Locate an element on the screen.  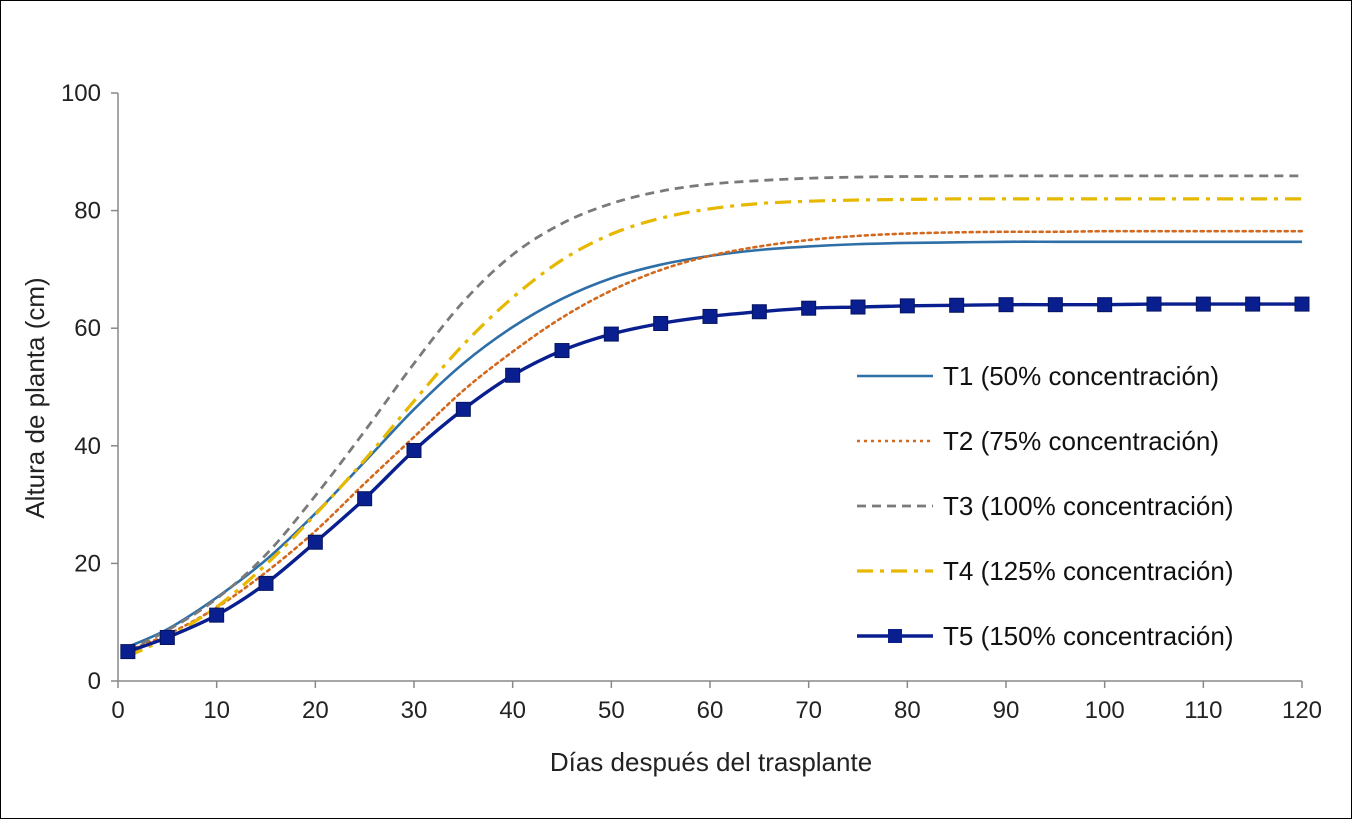
legend-label-5: T5 (150% concentración) is located at coordinates (1088, 636).